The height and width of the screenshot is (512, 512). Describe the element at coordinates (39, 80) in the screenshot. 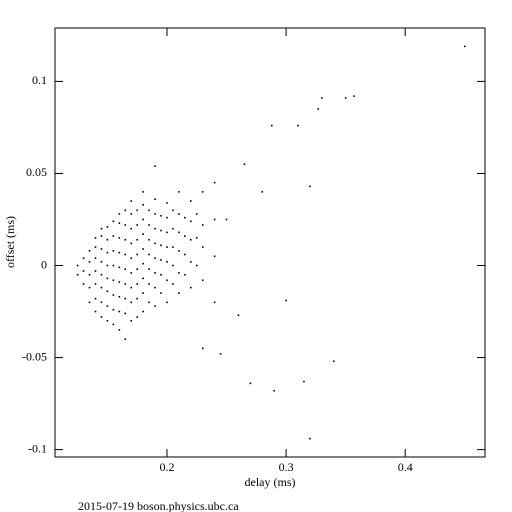

I see `y-tick-label: 0.1` at that location.